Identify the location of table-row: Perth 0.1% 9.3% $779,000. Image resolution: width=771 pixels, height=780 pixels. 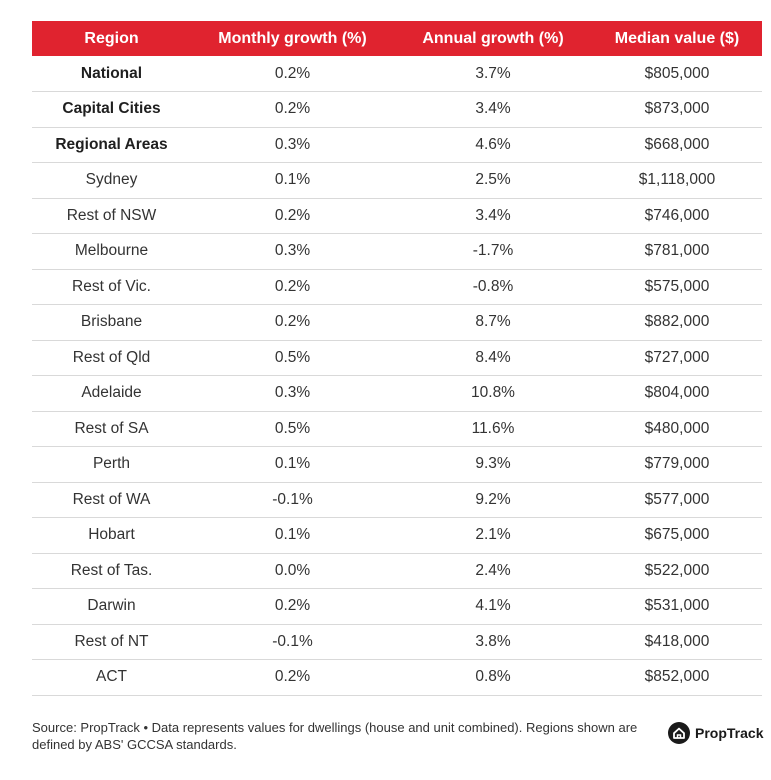
(397, 464).